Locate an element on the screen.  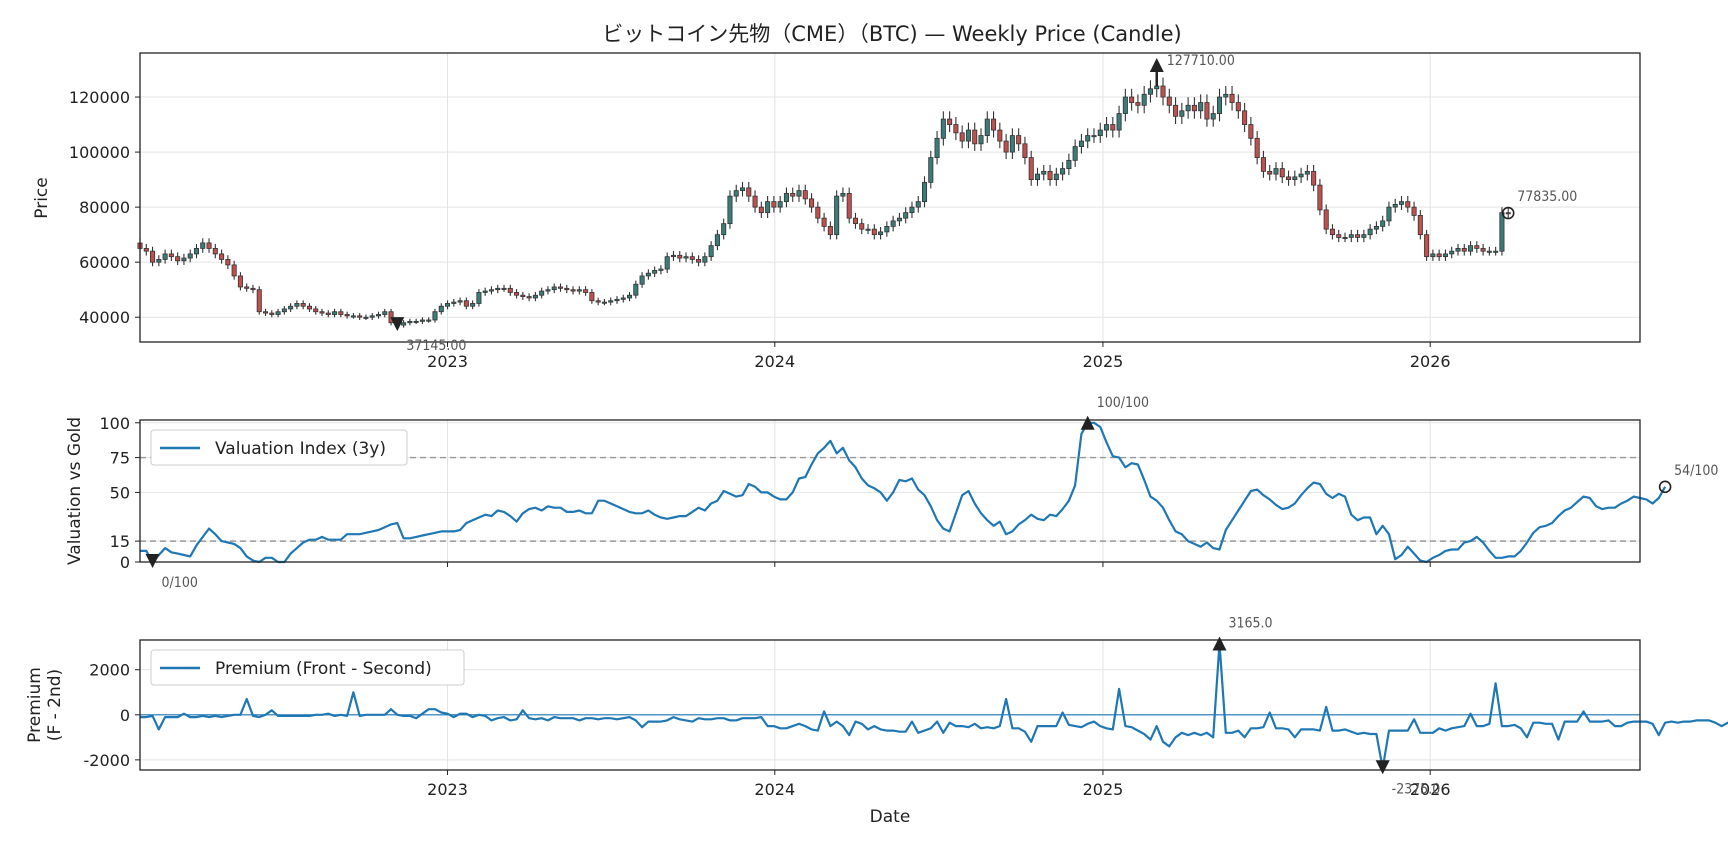
max-label: 127710.00 is located at coordinates (1201, 61).